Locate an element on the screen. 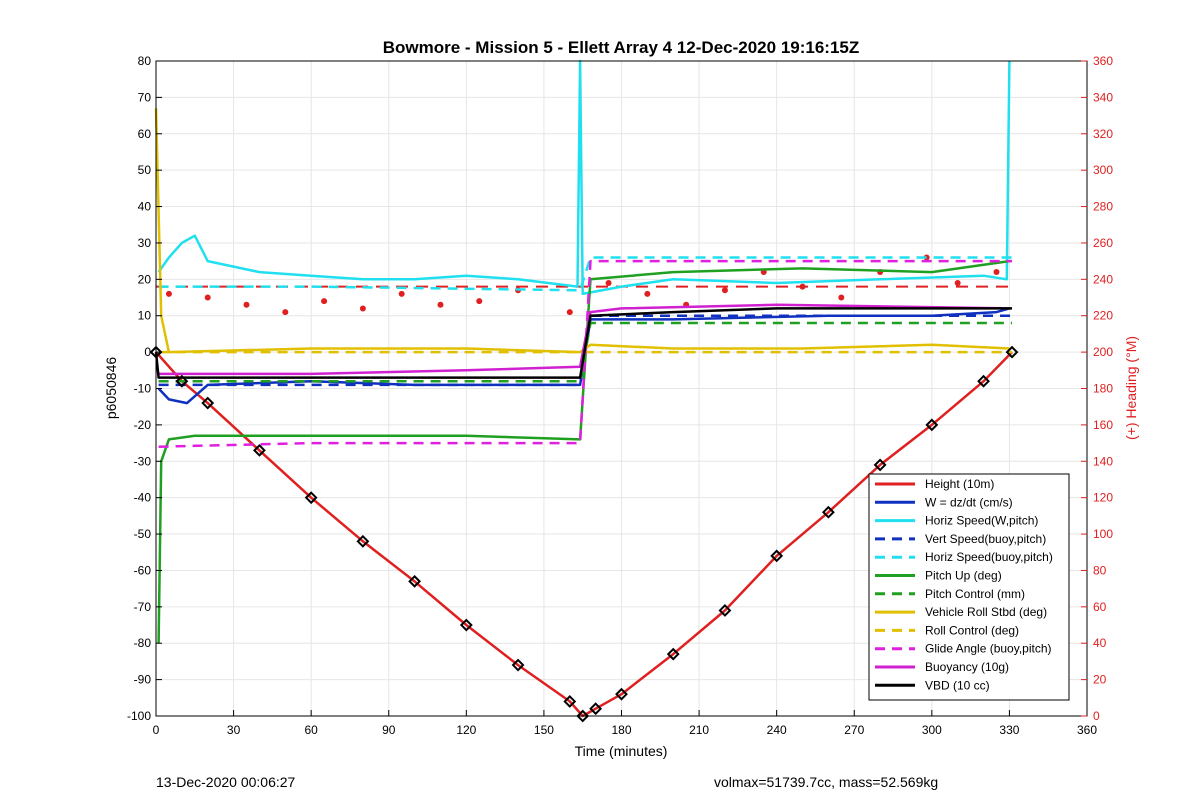 The height and width of the screenshot is (804, 1200). x-tick-label: 270 is located at coordinates (854, 730).